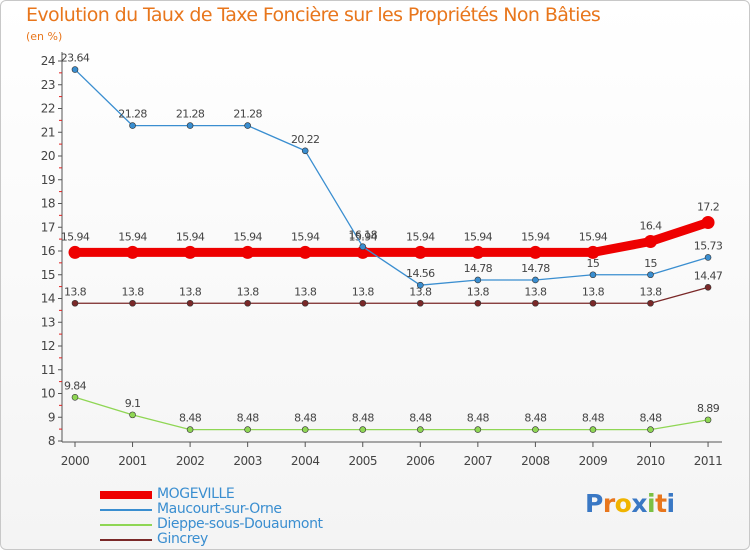 This screenshot has width=750, height=550. What do you see at coordinates (48, 132) in the screenshot?
I see `y-tick-label: 21` at bounding box center [48, 132].